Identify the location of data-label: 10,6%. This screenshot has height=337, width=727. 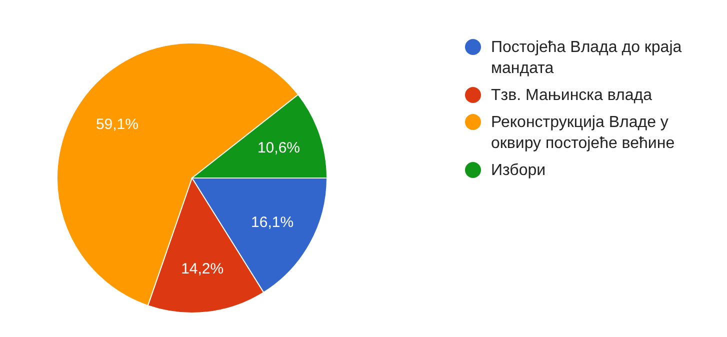
(278, 147).